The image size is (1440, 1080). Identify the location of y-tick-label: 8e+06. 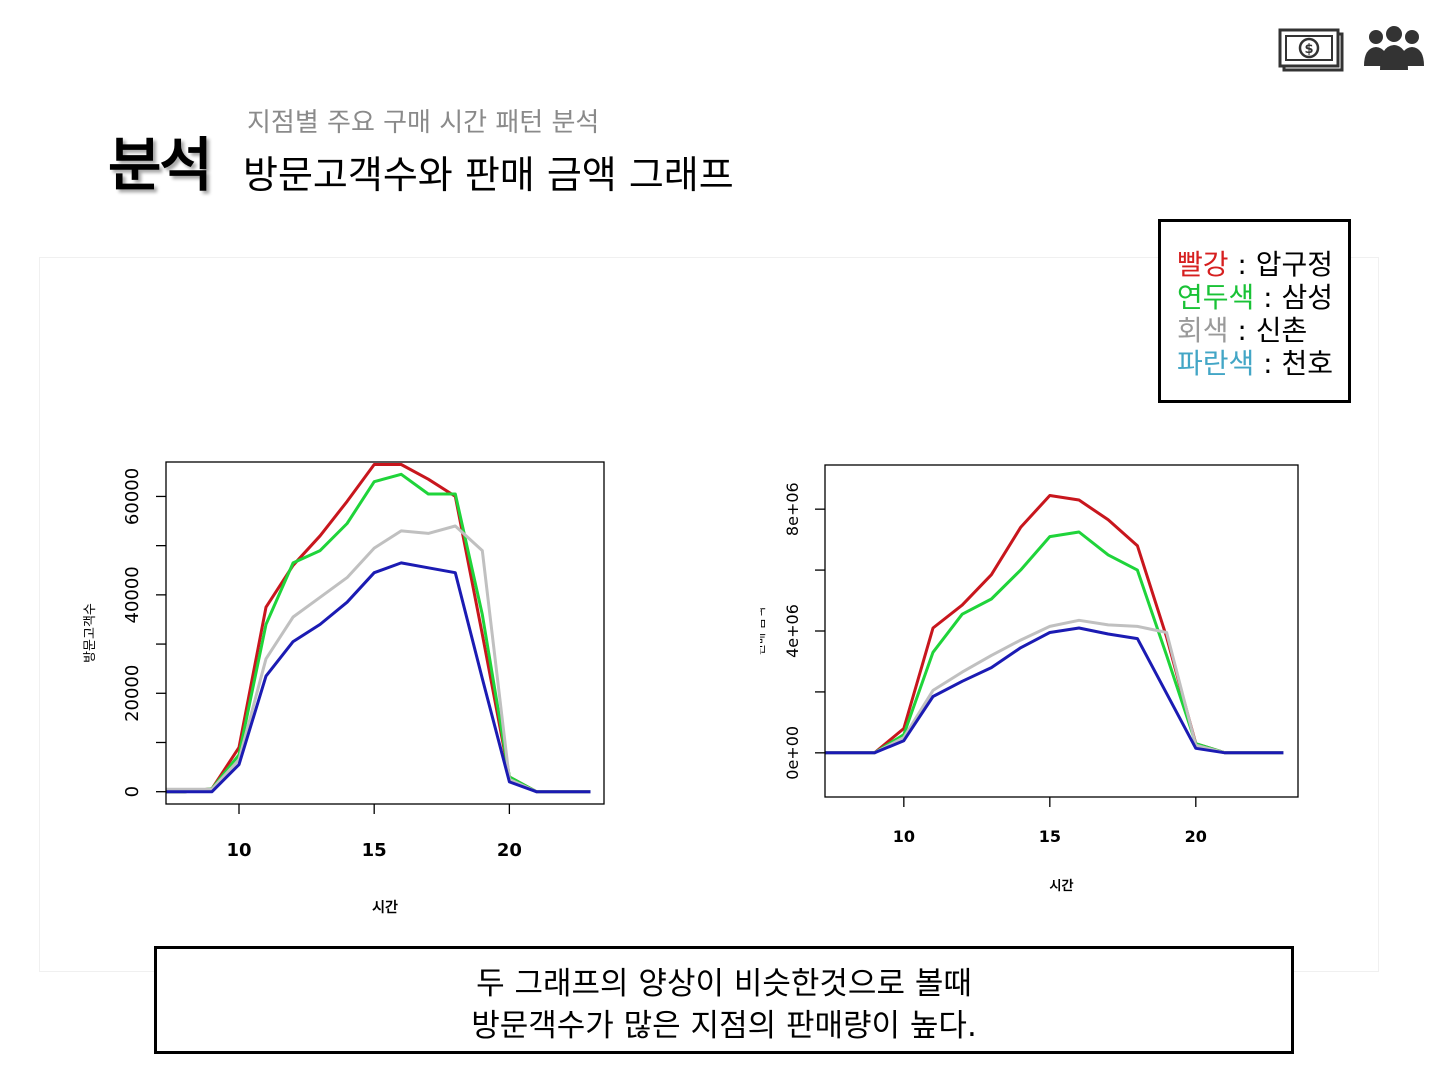
(792, 509).